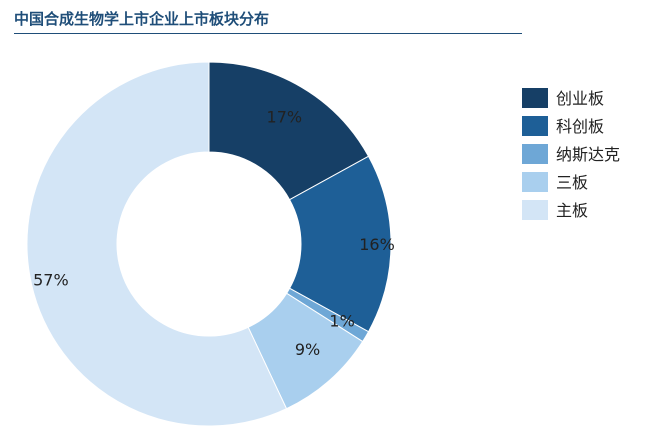 This screenshot has width=647, height=429. What do you see at coordinates (572, 182) in the screenshot?
I see `legend-label-4: 三板` at bounding box center [572, 182].